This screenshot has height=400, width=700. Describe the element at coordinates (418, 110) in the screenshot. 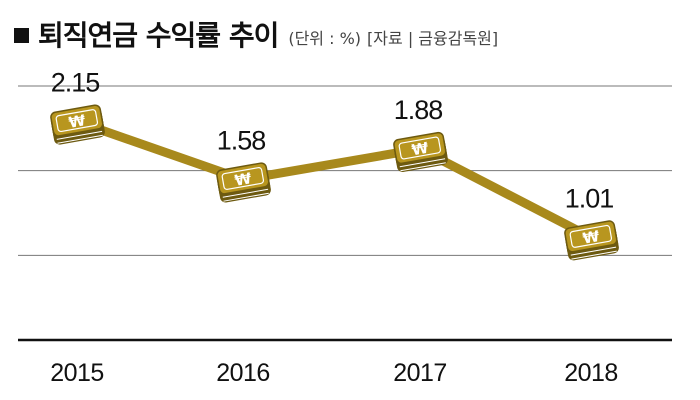

I see `data-label: 1.88` at that location.